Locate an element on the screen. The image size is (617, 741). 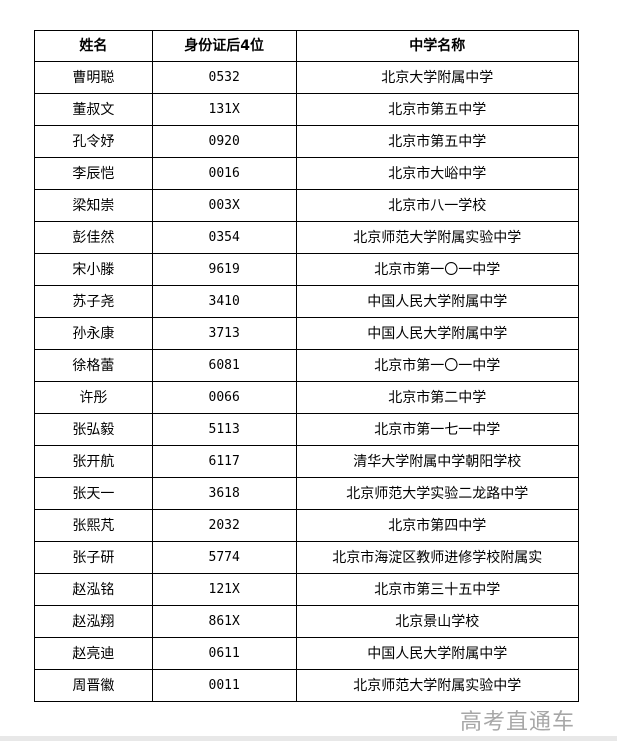
cell-name: 张弘毅 is located at coordinates (93, 429).